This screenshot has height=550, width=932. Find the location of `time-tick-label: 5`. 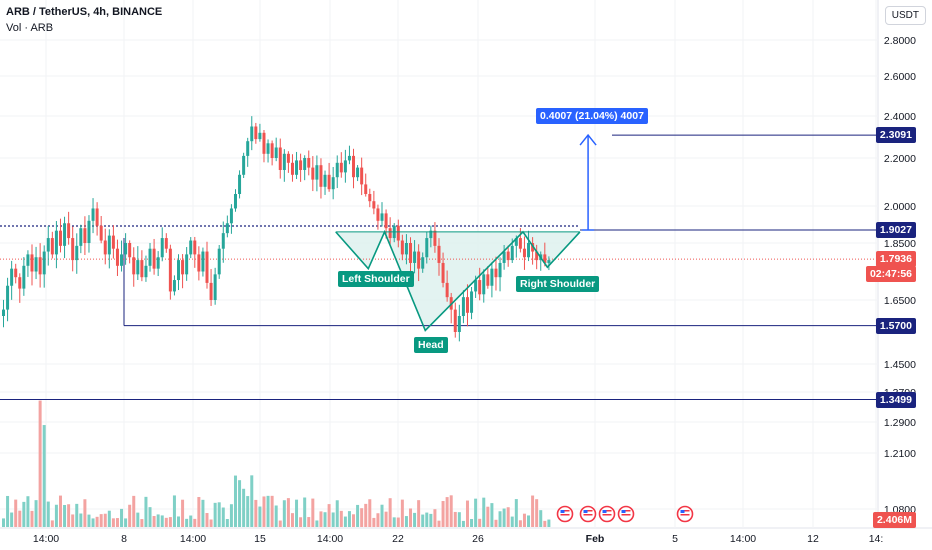

time-tick-label: 5 is located at coordinates (675, 539).